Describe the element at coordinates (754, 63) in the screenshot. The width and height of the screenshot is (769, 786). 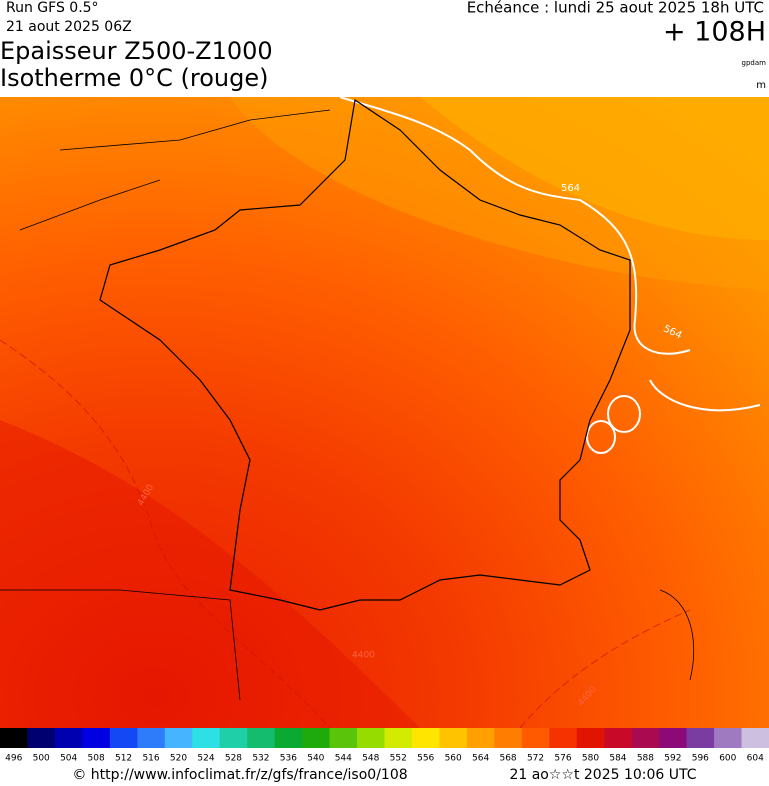
I see `unit: gpdam` at that location.